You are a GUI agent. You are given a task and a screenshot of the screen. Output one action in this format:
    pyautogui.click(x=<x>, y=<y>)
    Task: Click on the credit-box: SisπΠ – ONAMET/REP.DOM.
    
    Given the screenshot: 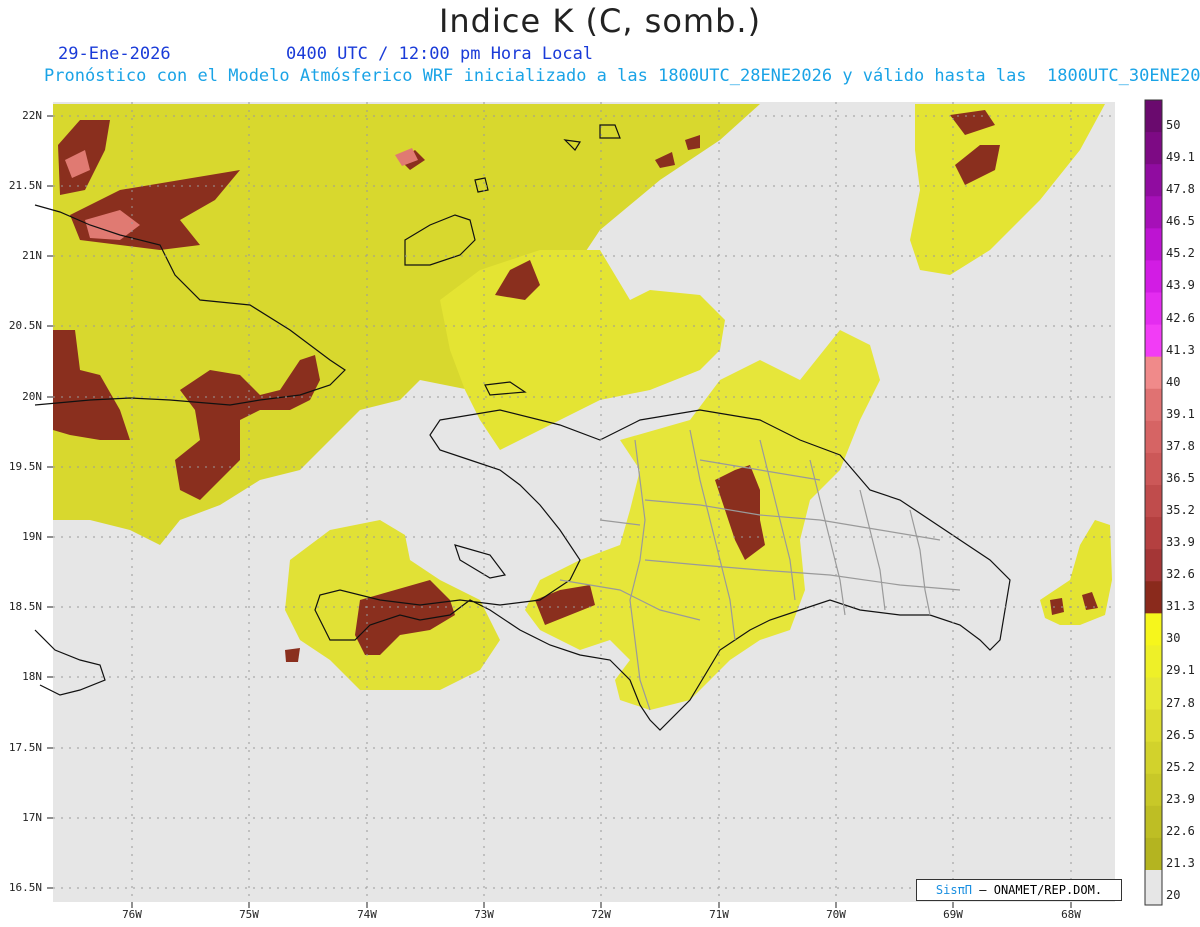 What is the action you would take?
    pyautogui.click(x=1019, y=890)
    